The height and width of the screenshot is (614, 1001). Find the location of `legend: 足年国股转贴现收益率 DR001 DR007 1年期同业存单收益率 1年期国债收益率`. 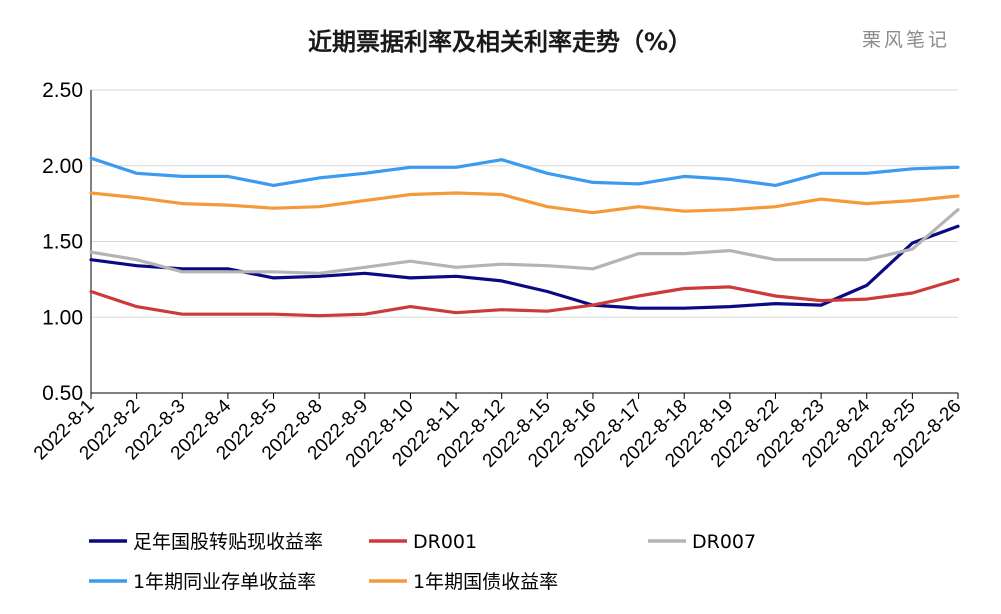

legend: 足年国股转贴现收益率 DR001 DR007 1年期同业存单收益率 1年期国债收益率 is located at coordinates (422, 562).